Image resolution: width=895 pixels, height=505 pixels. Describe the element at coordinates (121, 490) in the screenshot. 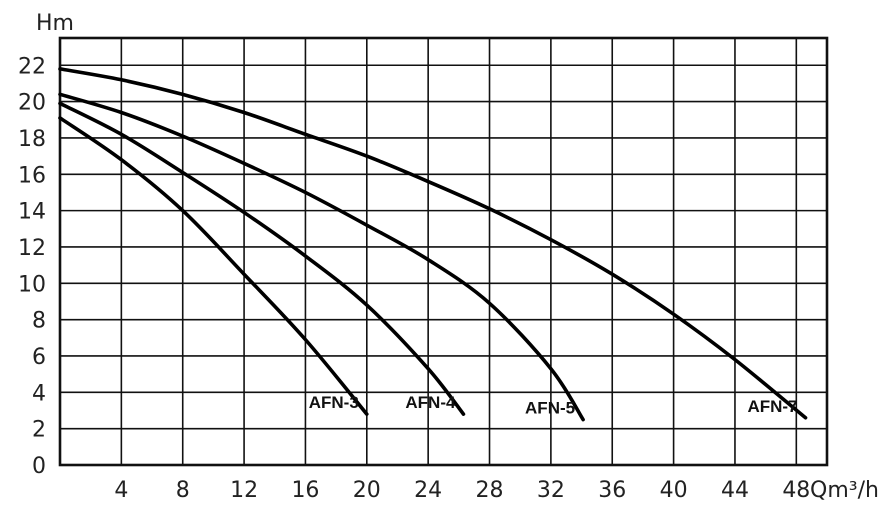

I see `x-tick-label: 4` at that location.